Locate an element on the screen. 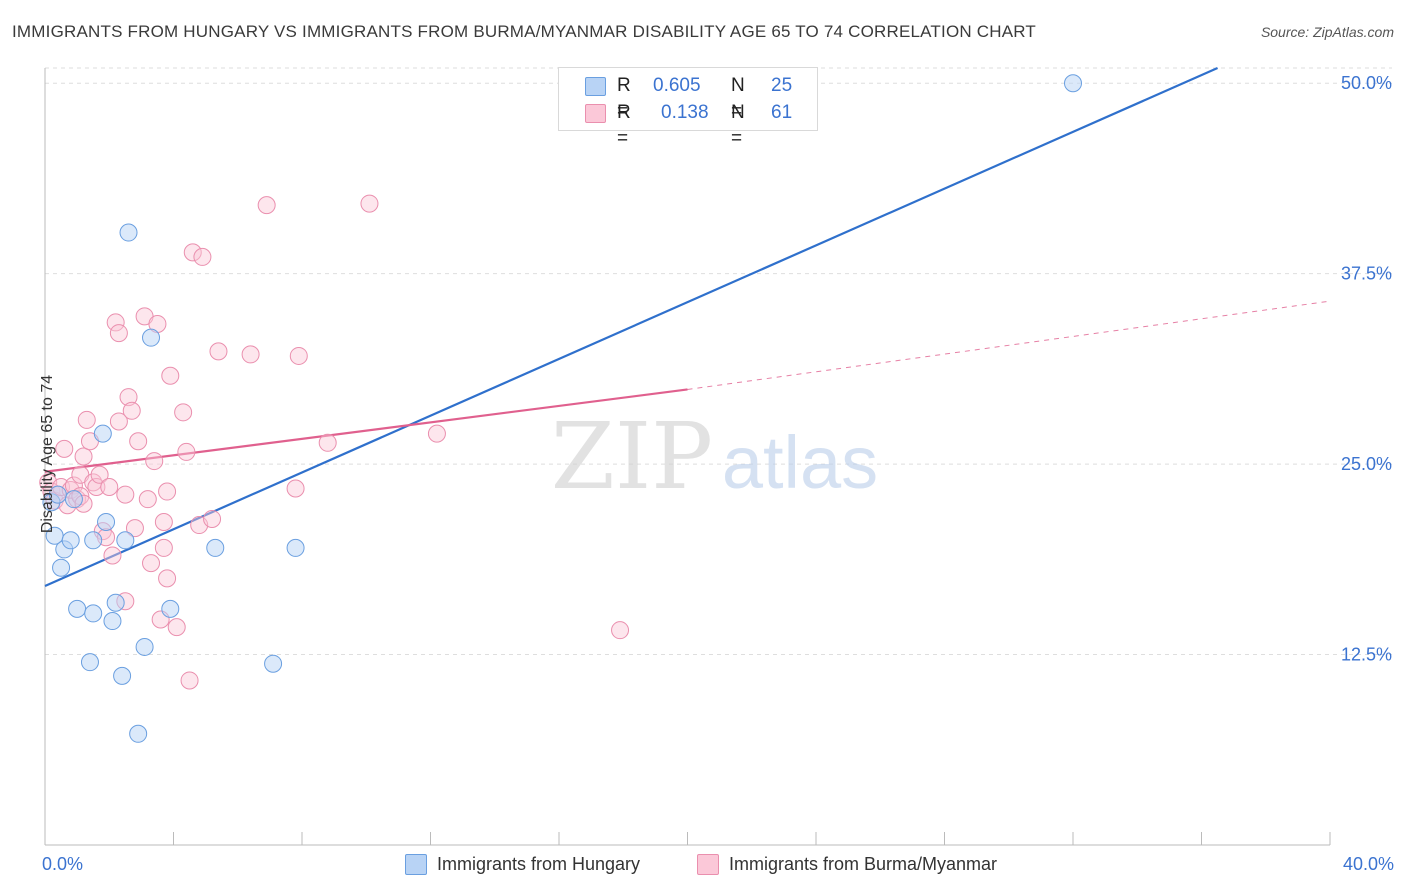 The width and height of the screenshot is (1406, 892). trend-line-burma is located at coordinates (366, 430).